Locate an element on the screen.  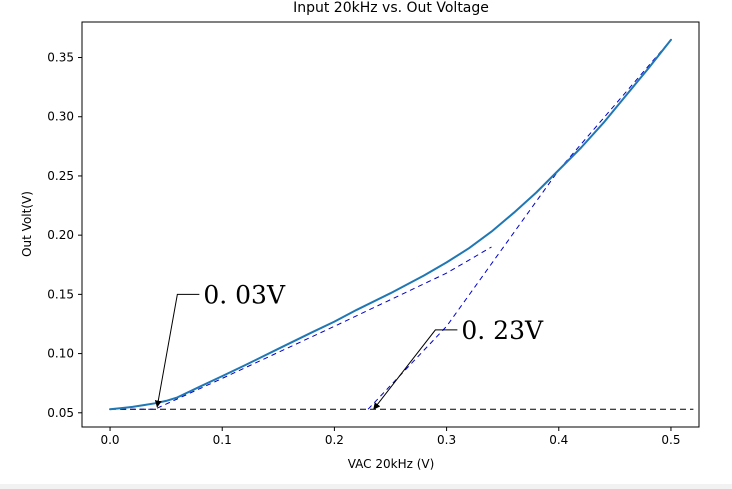
footer-strip is located at coordinates (366, 486).